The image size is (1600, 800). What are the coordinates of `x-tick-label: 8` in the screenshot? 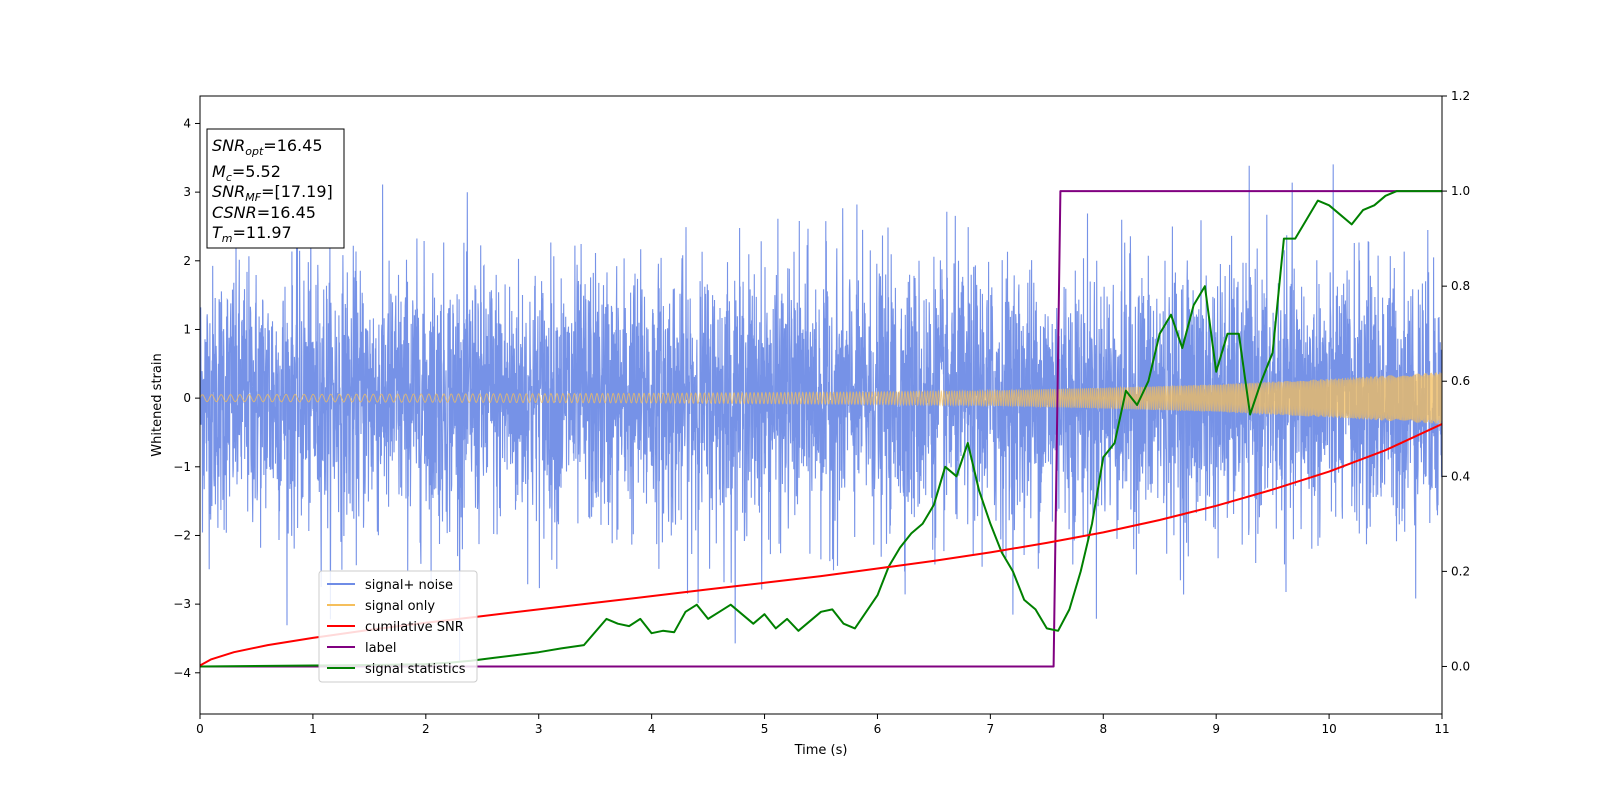 It's located at (1103, 729).